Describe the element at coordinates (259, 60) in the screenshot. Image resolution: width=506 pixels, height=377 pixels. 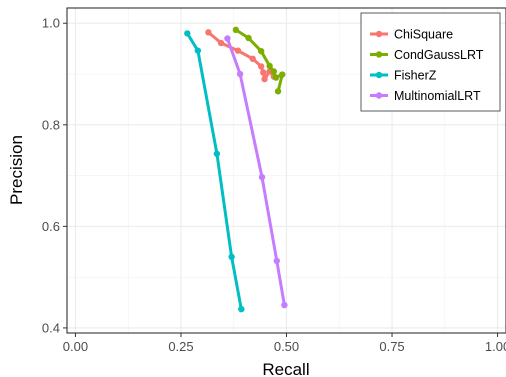
I see `series-condgausslrt` at that location.